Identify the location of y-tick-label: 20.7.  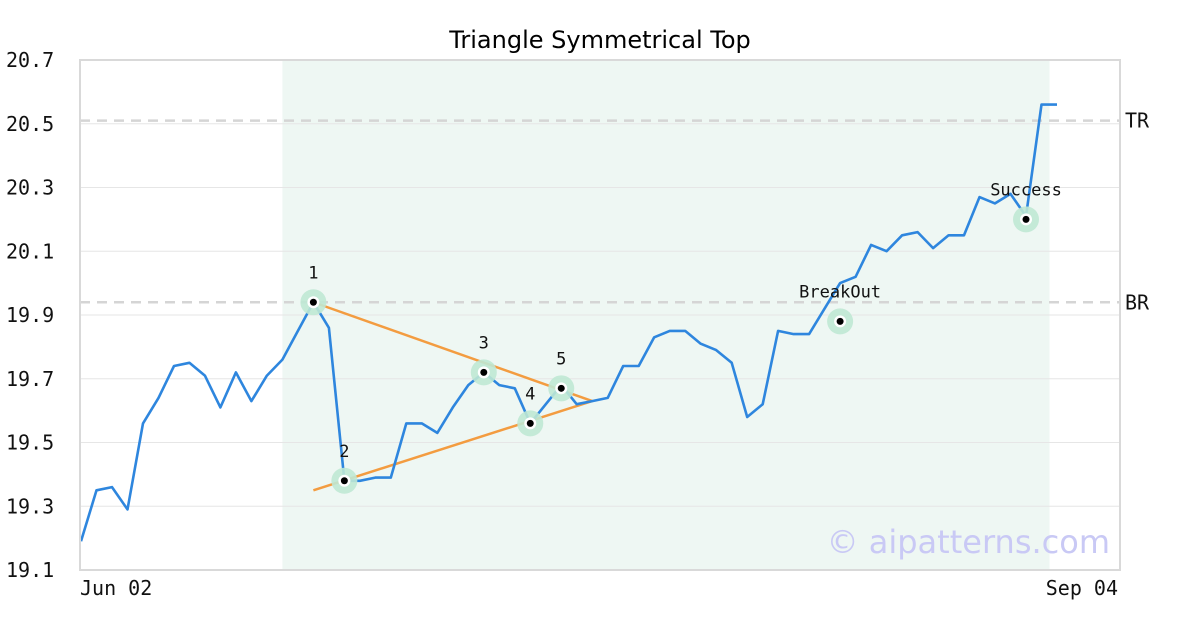
(30, 60).